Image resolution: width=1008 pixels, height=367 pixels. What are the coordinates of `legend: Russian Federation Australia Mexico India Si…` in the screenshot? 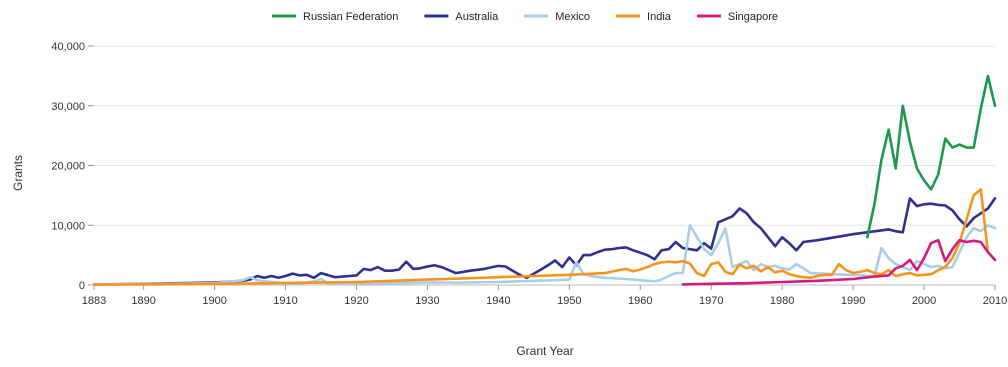 It's located at (525, 17).